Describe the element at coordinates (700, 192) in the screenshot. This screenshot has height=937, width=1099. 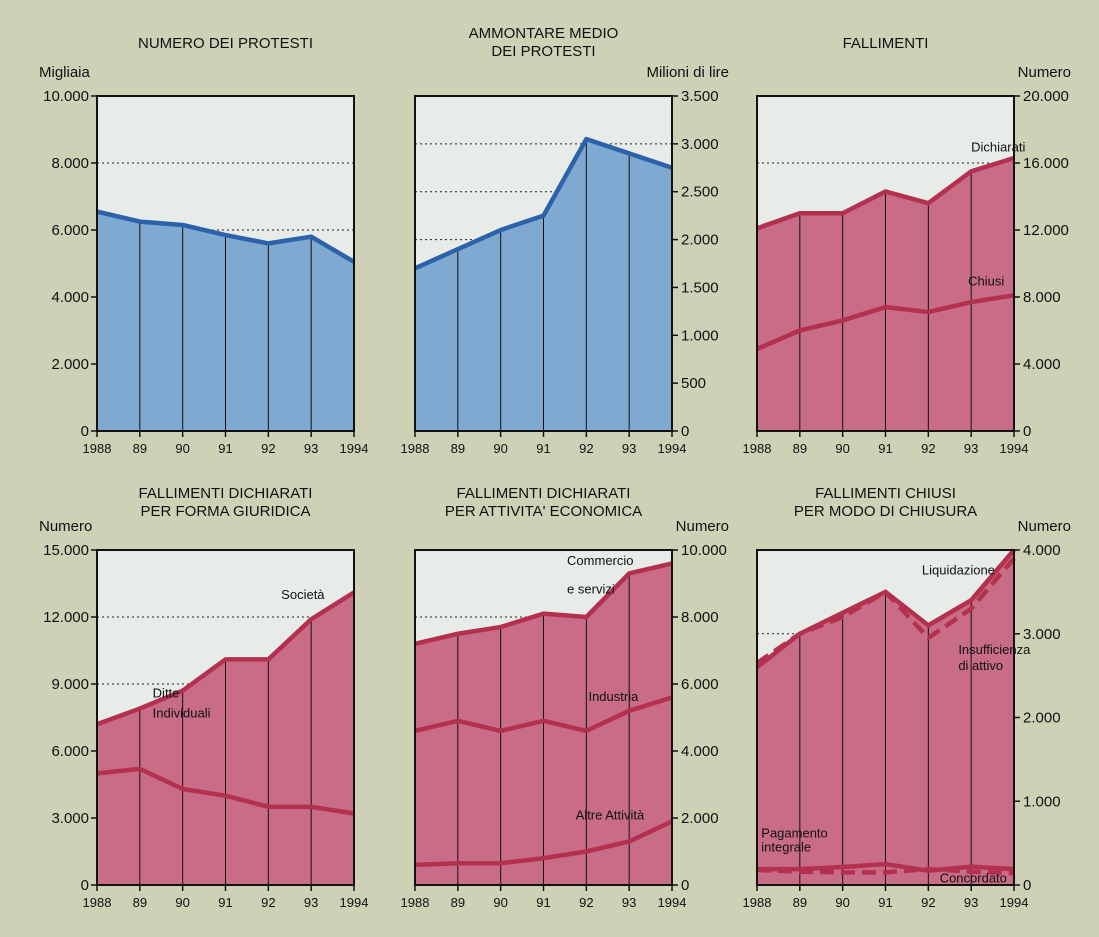
I see `y-tick-label: 2.500` at that location.